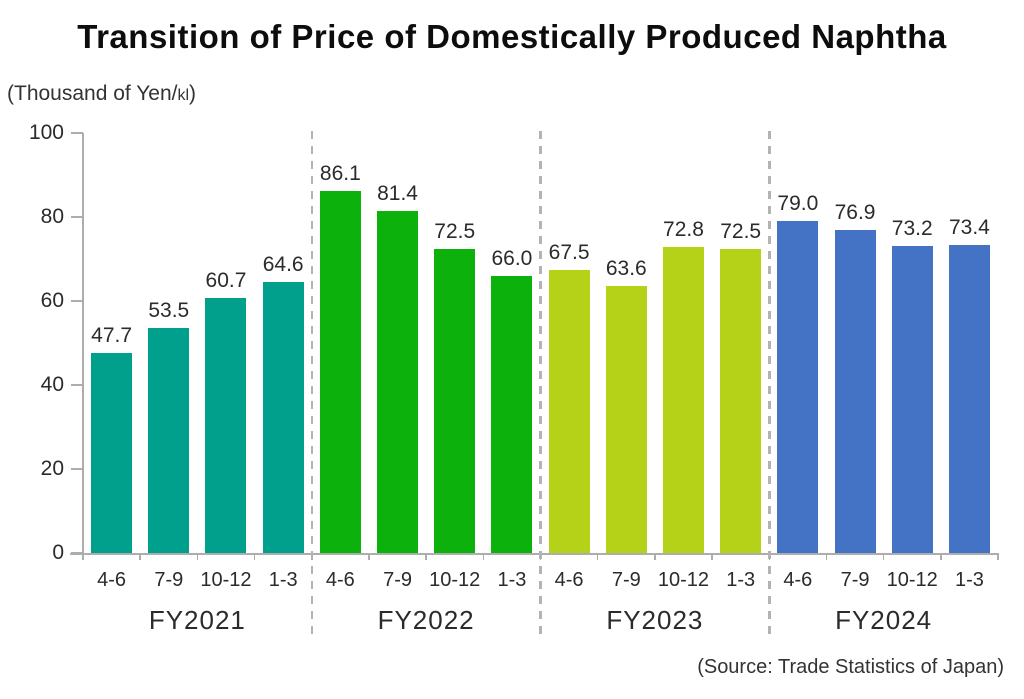 The width and height of the screenshot is (1024, 699). What do you see at coordinates (340, 174) in the screenshot?
I see `bar-value-label: 86.1` at bounding box center [340, 174].